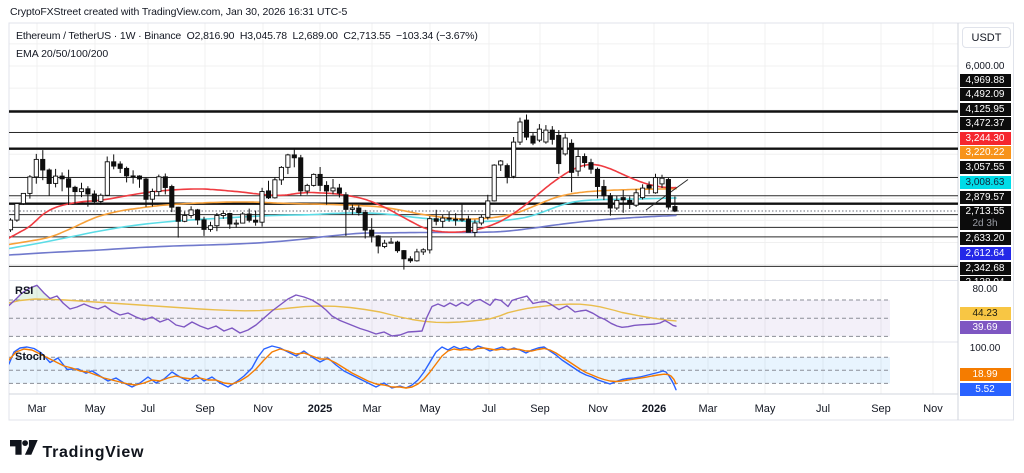  Describe the element at coordinates (94, 452) in the screenshot. I see `svg-text: TradingView` at that location.